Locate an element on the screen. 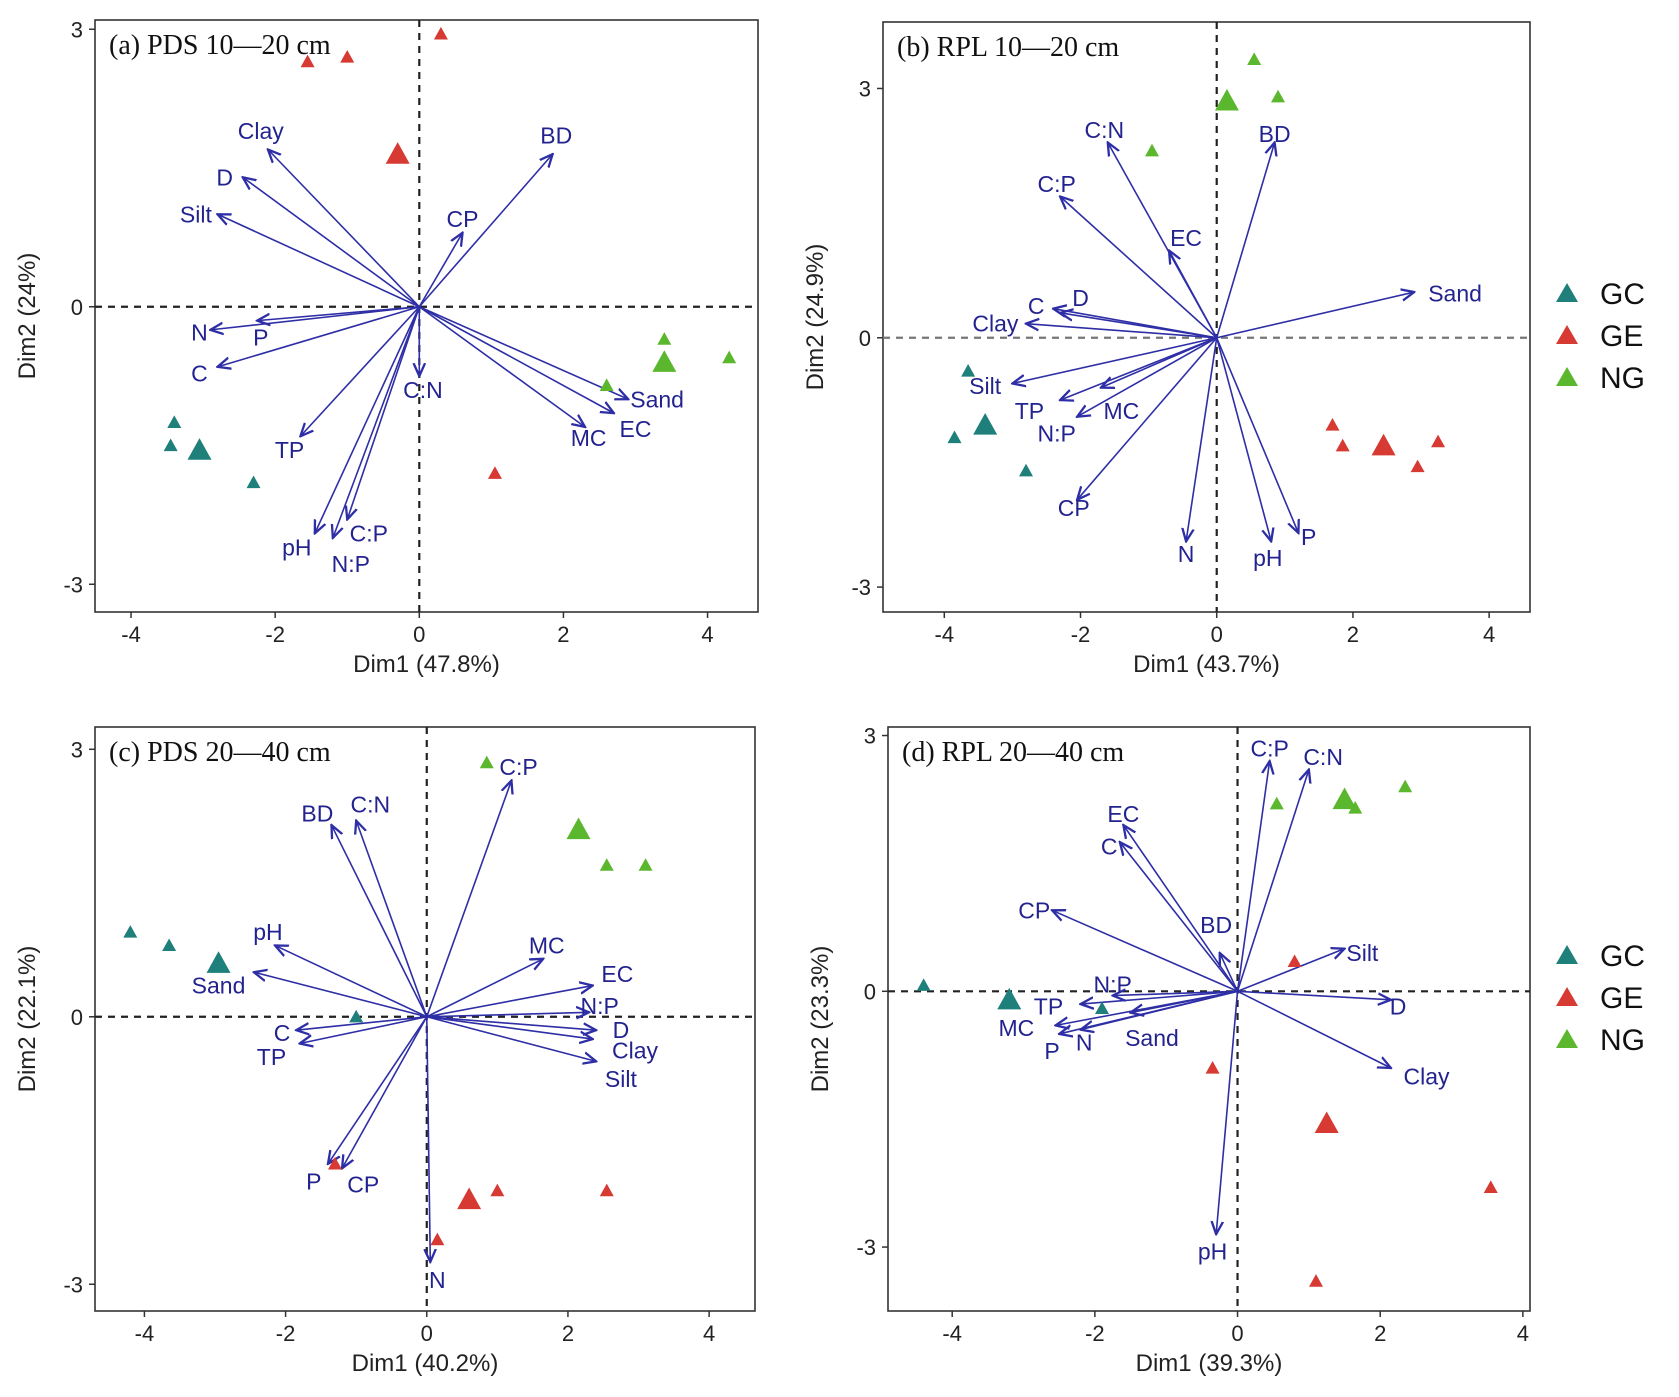  panel-title: (b) RPL 10—20 cm is located at coordinates (1008, 47).